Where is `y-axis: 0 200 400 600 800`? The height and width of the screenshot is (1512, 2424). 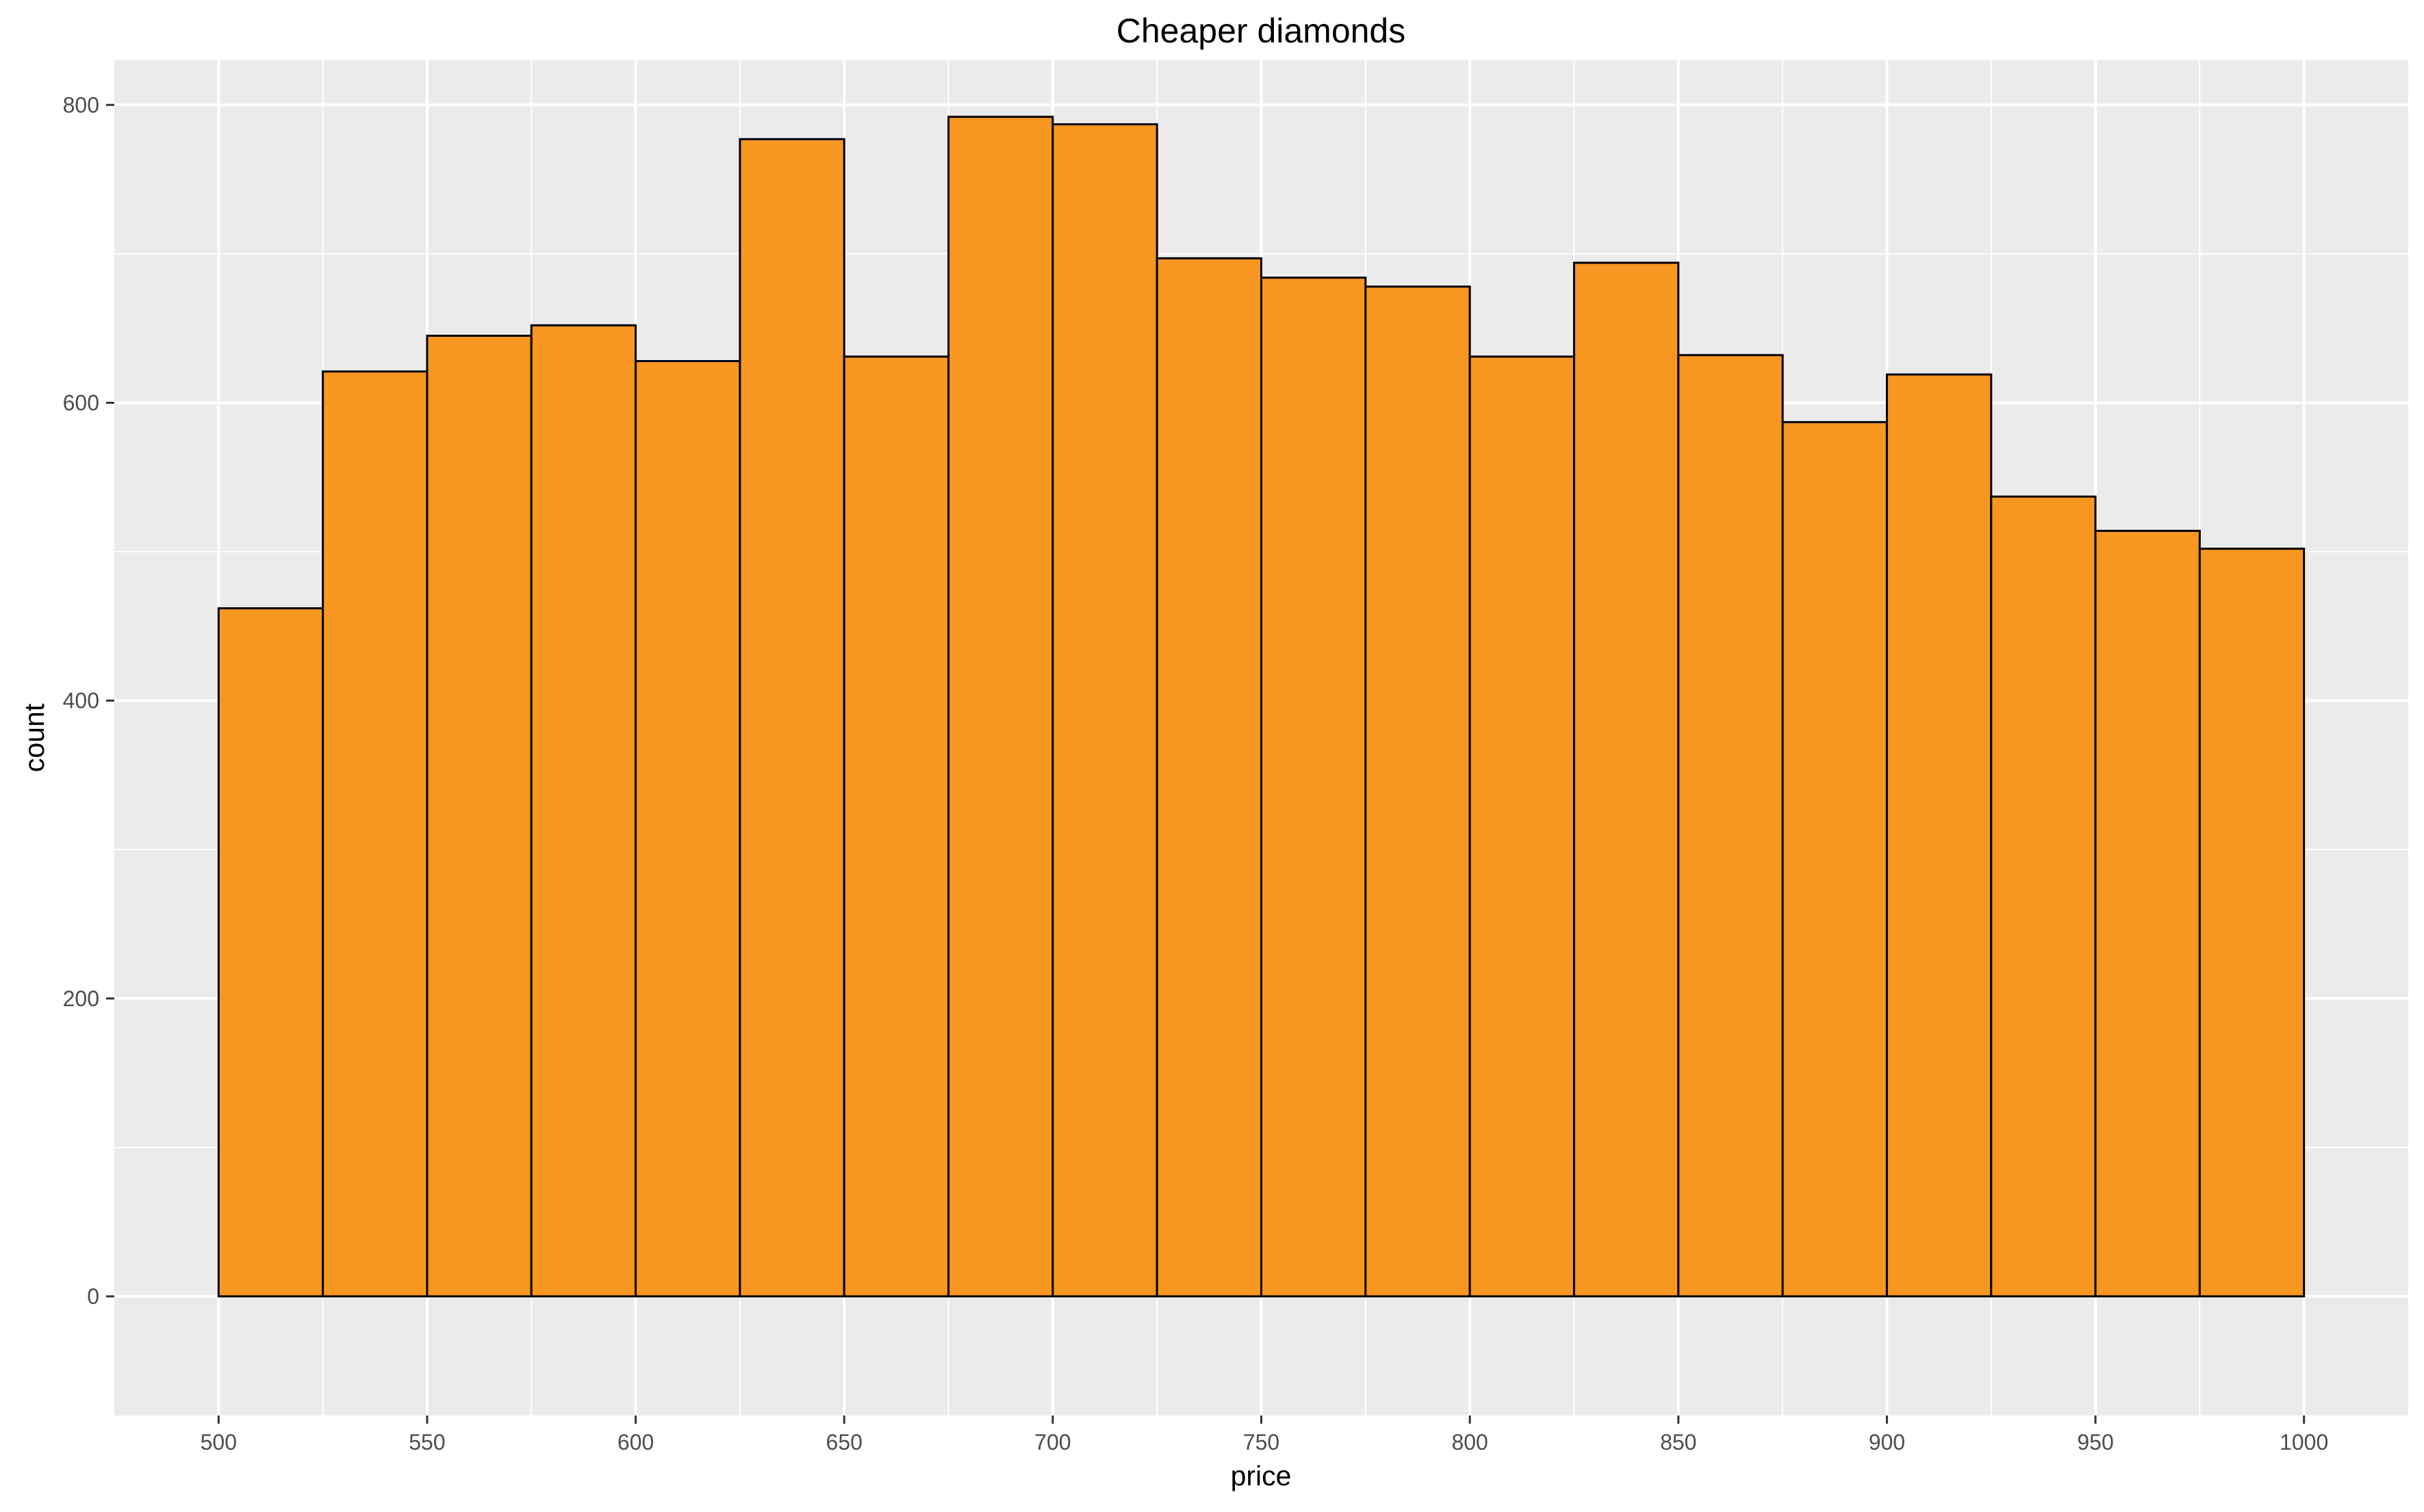 y-axis: 0 200 400 600 800 is located at coordinates (88, 700).